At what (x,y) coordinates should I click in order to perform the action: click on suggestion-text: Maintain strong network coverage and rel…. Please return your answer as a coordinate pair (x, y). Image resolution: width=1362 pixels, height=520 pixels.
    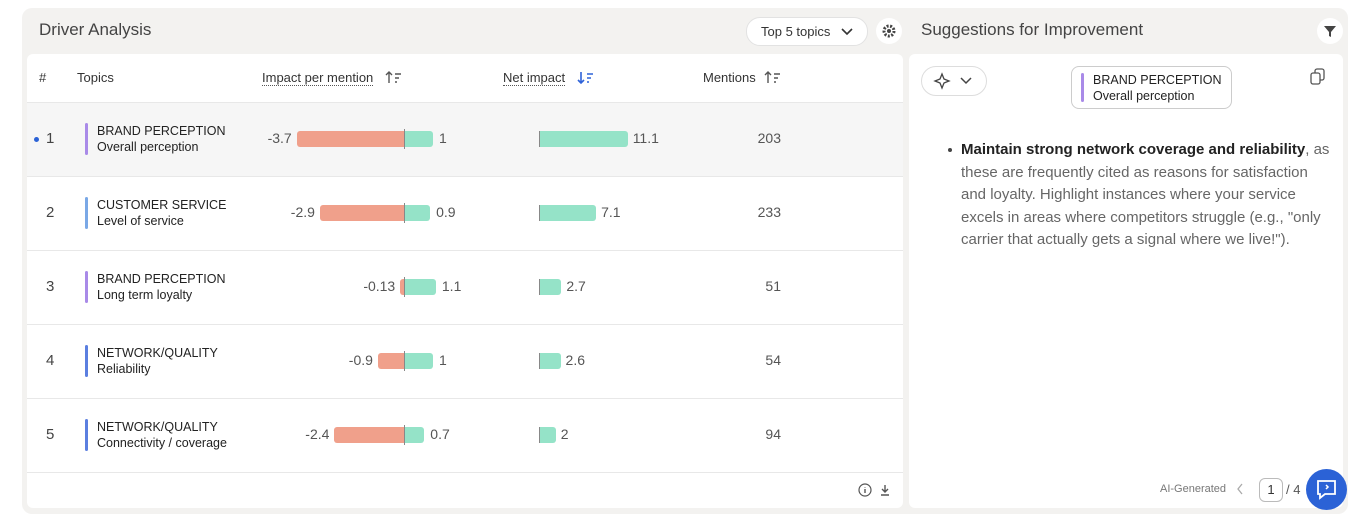
    Looking at the image, I should click on (1146, 195).